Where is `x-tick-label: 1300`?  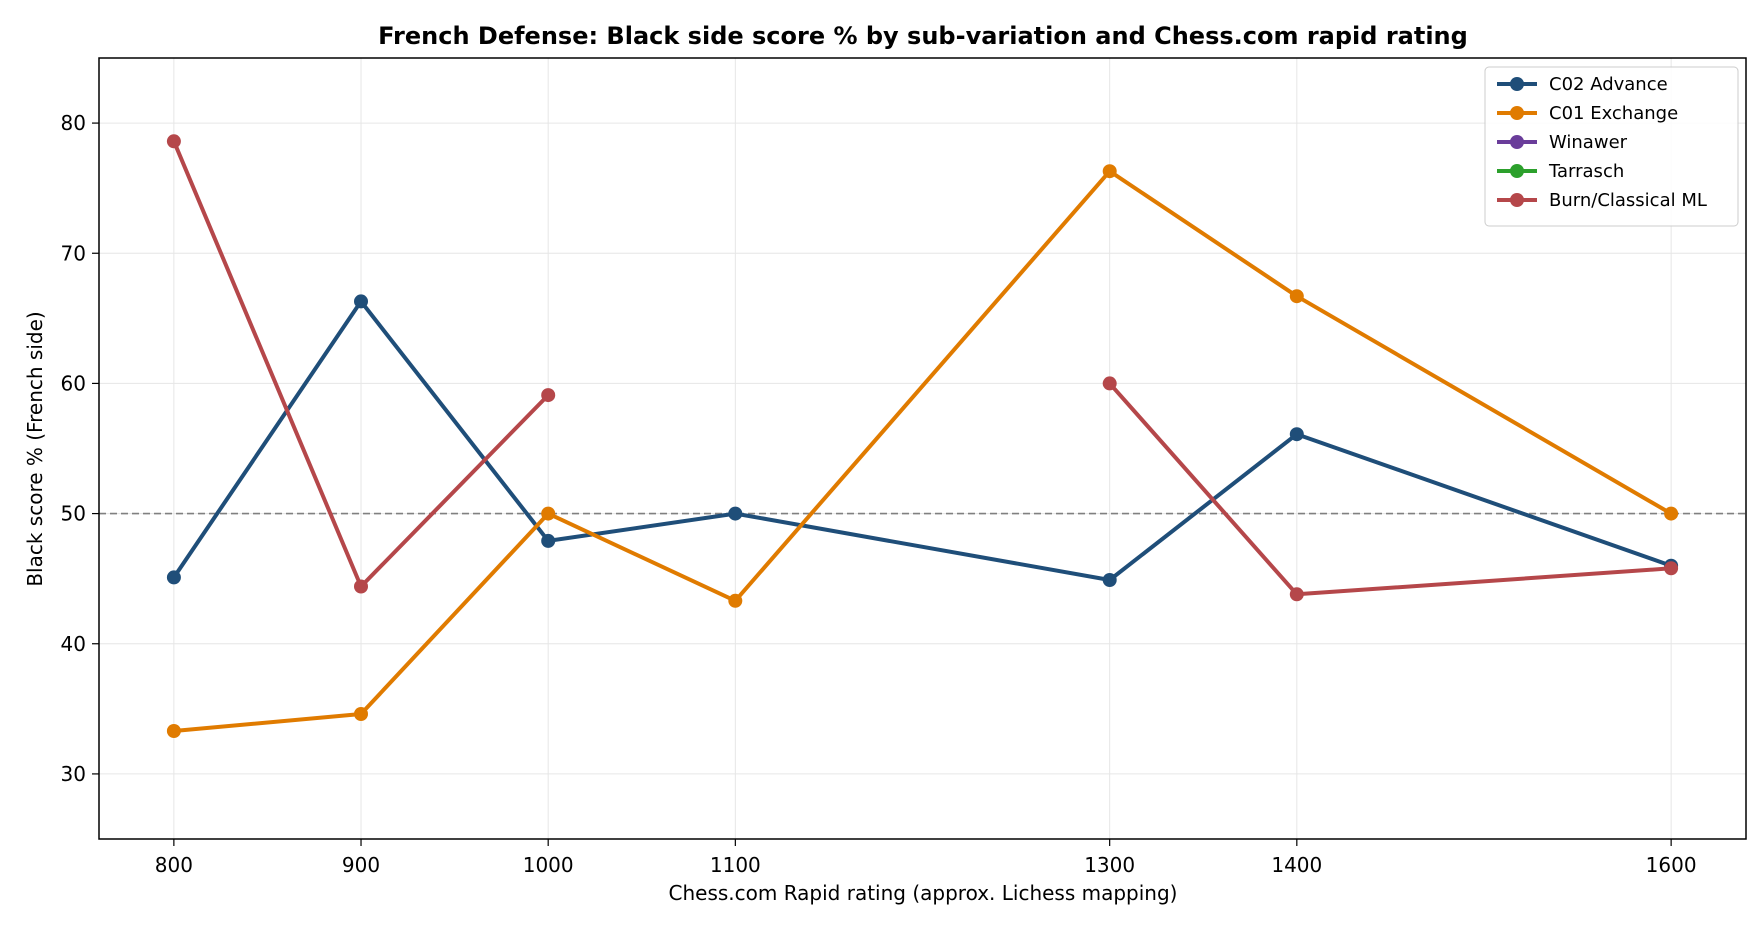
x-tick-label: 1300 is located at coordinates (1109, 865).